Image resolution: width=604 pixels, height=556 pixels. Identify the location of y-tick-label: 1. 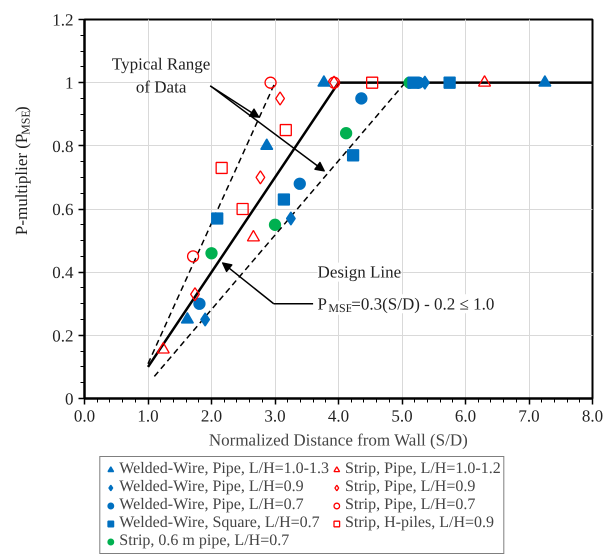
(69, 83).